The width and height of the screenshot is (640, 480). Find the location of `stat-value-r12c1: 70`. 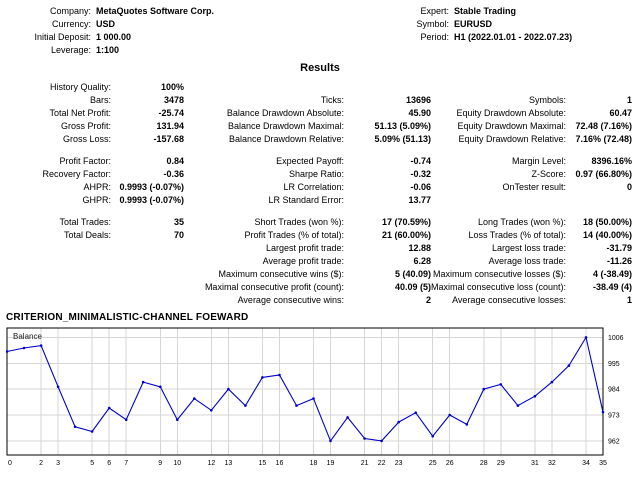

stat-value-r12c1: 70 is located at coordinates (178, 235).